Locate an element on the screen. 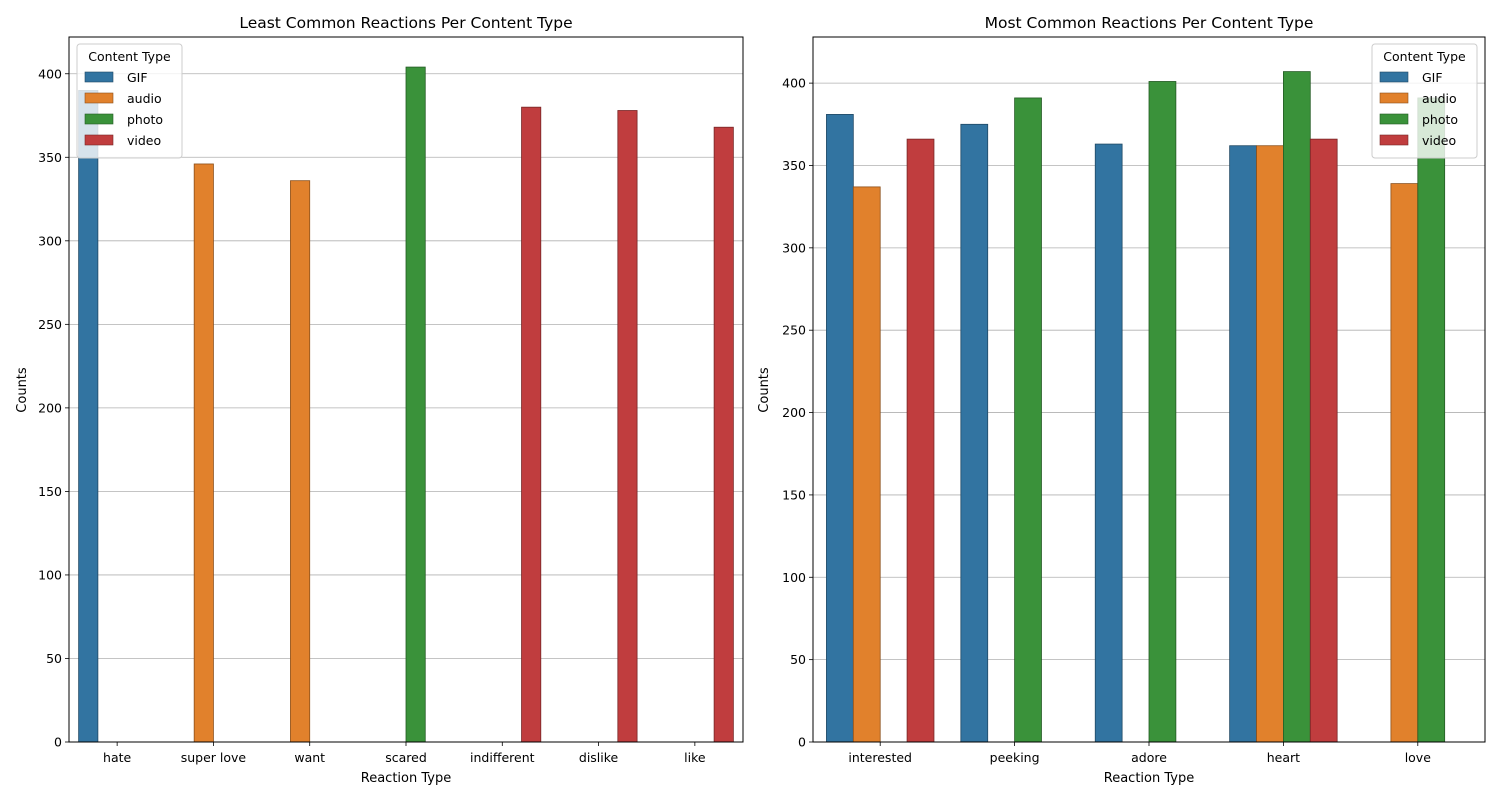  bar-gif-heart is located at coordinates (1243, 444).